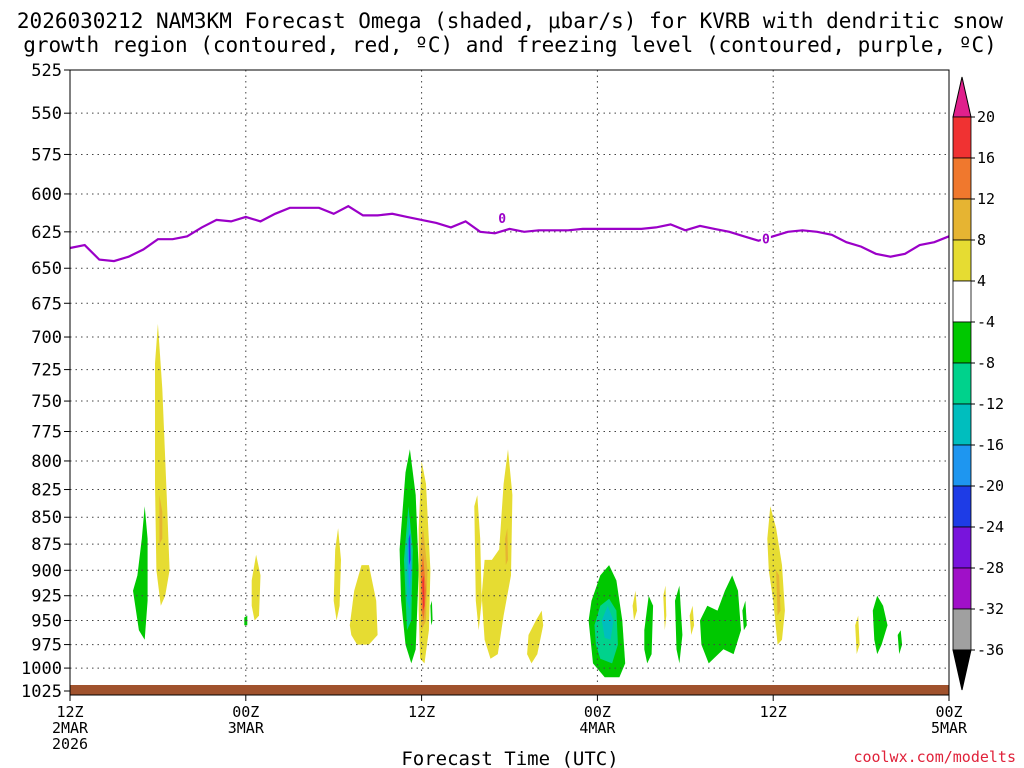 Image resolution: width=1024 pixels, height=768 pixels. Describe the element at coordinates (597, 712) in the screenshot. I see `x-tick-label-3-0: 00Z` at that location.